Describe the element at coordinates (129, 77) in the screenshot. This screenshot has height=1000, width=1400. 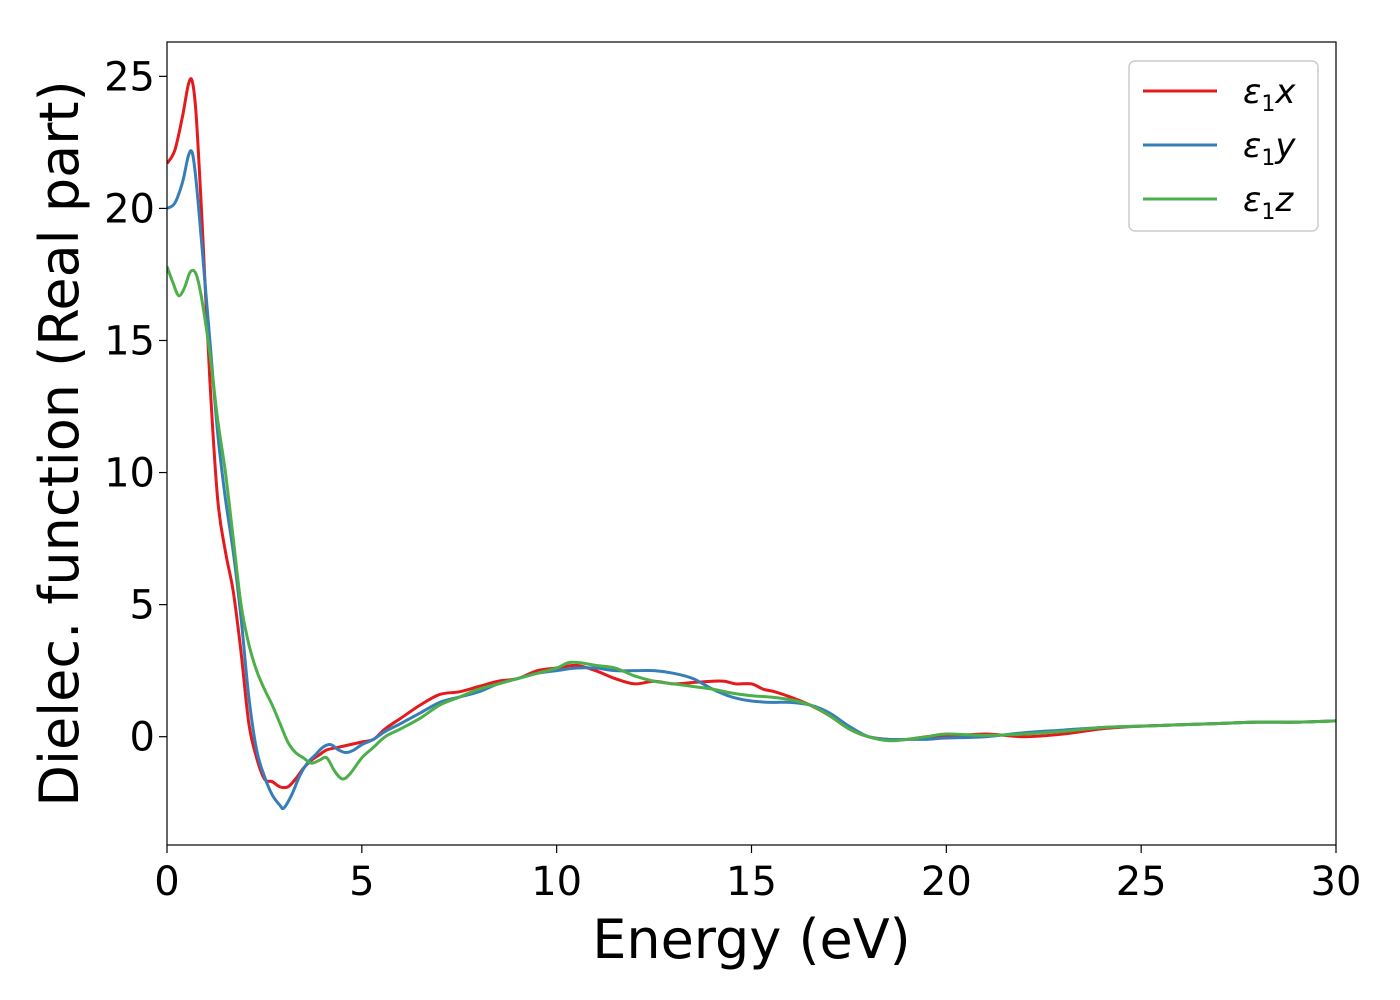
I see `y-tick-label: 25` at that location.